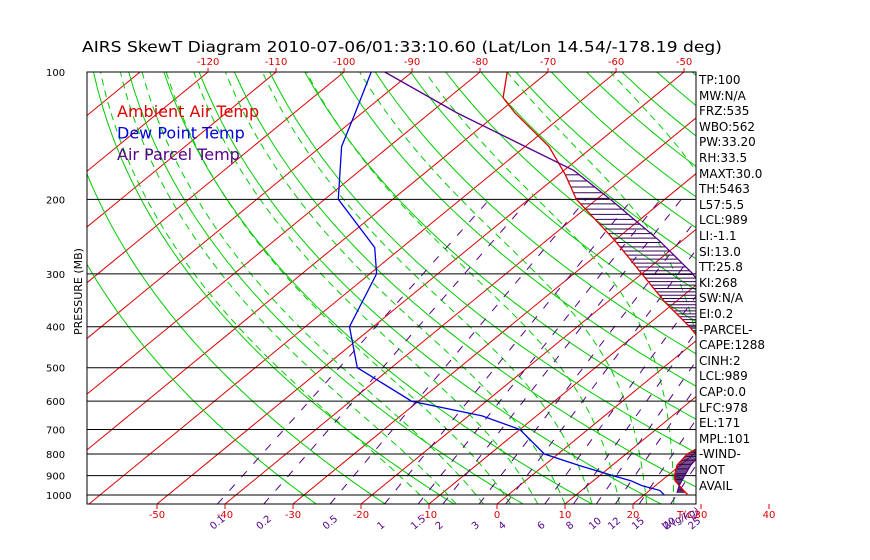 Image resolution: width=870 pixels, height=560 pixels. What do you see at coordinates (548, 62) in the screenshot?
I see `top-temp-label: -70` at bounding box center [548, 62].